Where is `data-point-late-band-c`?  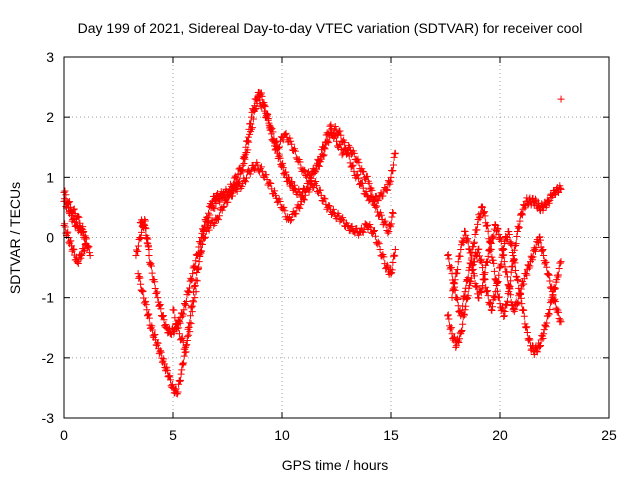 data-point-late-band-c is located at coordinates (483, 286).